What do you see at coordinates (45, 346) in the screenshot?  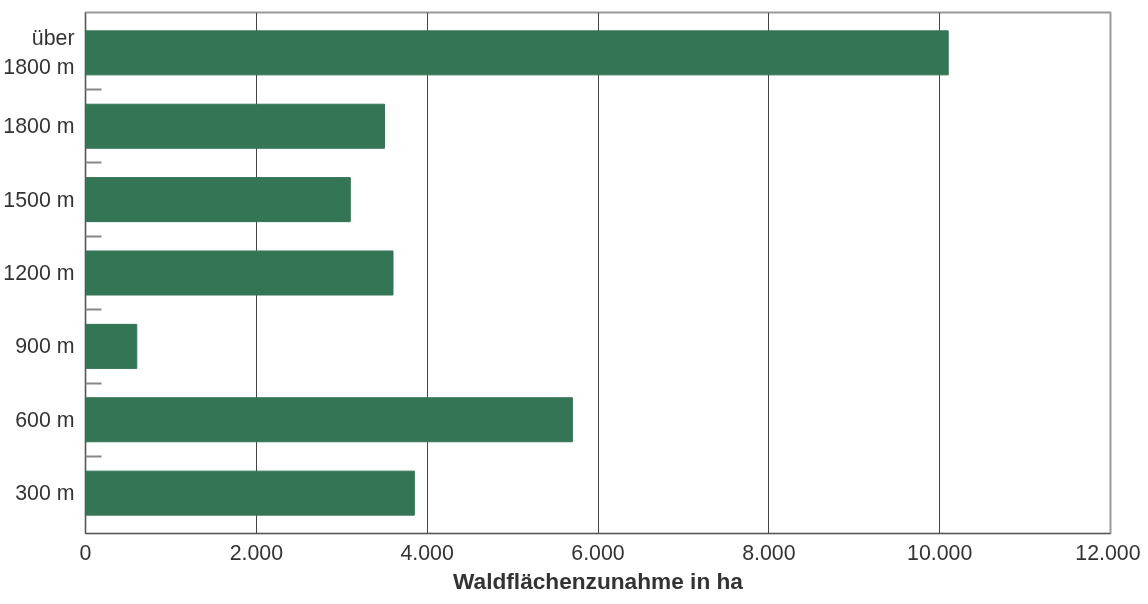 I see `y-tick-label: 900 m` at bounding box center [45, 346].